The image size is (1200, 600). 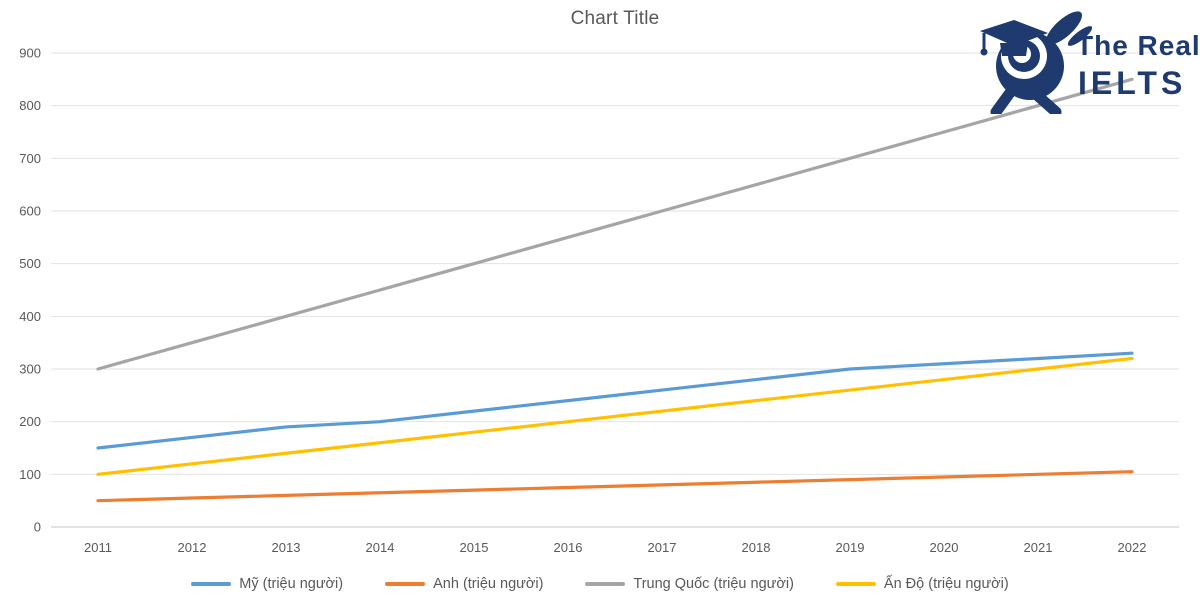 What do you see at coordinates (474, 547) in the screenshot?
I see `x-tick-label-2015: 2015` at bounding box center [474, 547].